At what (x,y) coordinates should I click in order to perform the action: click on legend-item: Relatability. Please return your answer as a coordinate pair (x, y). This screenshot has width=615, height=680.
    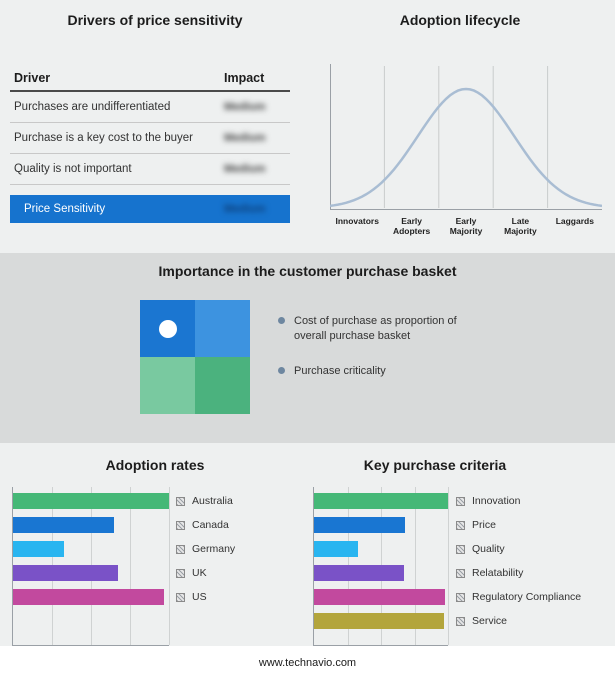
    Looking at the image, I should click on (534, 573).